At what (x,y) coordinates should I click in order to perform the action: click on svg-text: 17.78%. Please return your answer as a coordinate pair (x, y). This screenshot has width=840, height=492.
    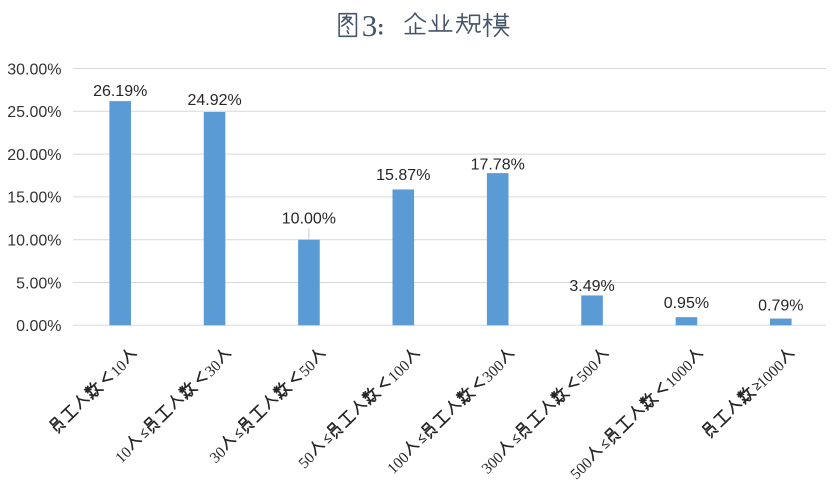
    Looking at the image, I should click on (498, 165).